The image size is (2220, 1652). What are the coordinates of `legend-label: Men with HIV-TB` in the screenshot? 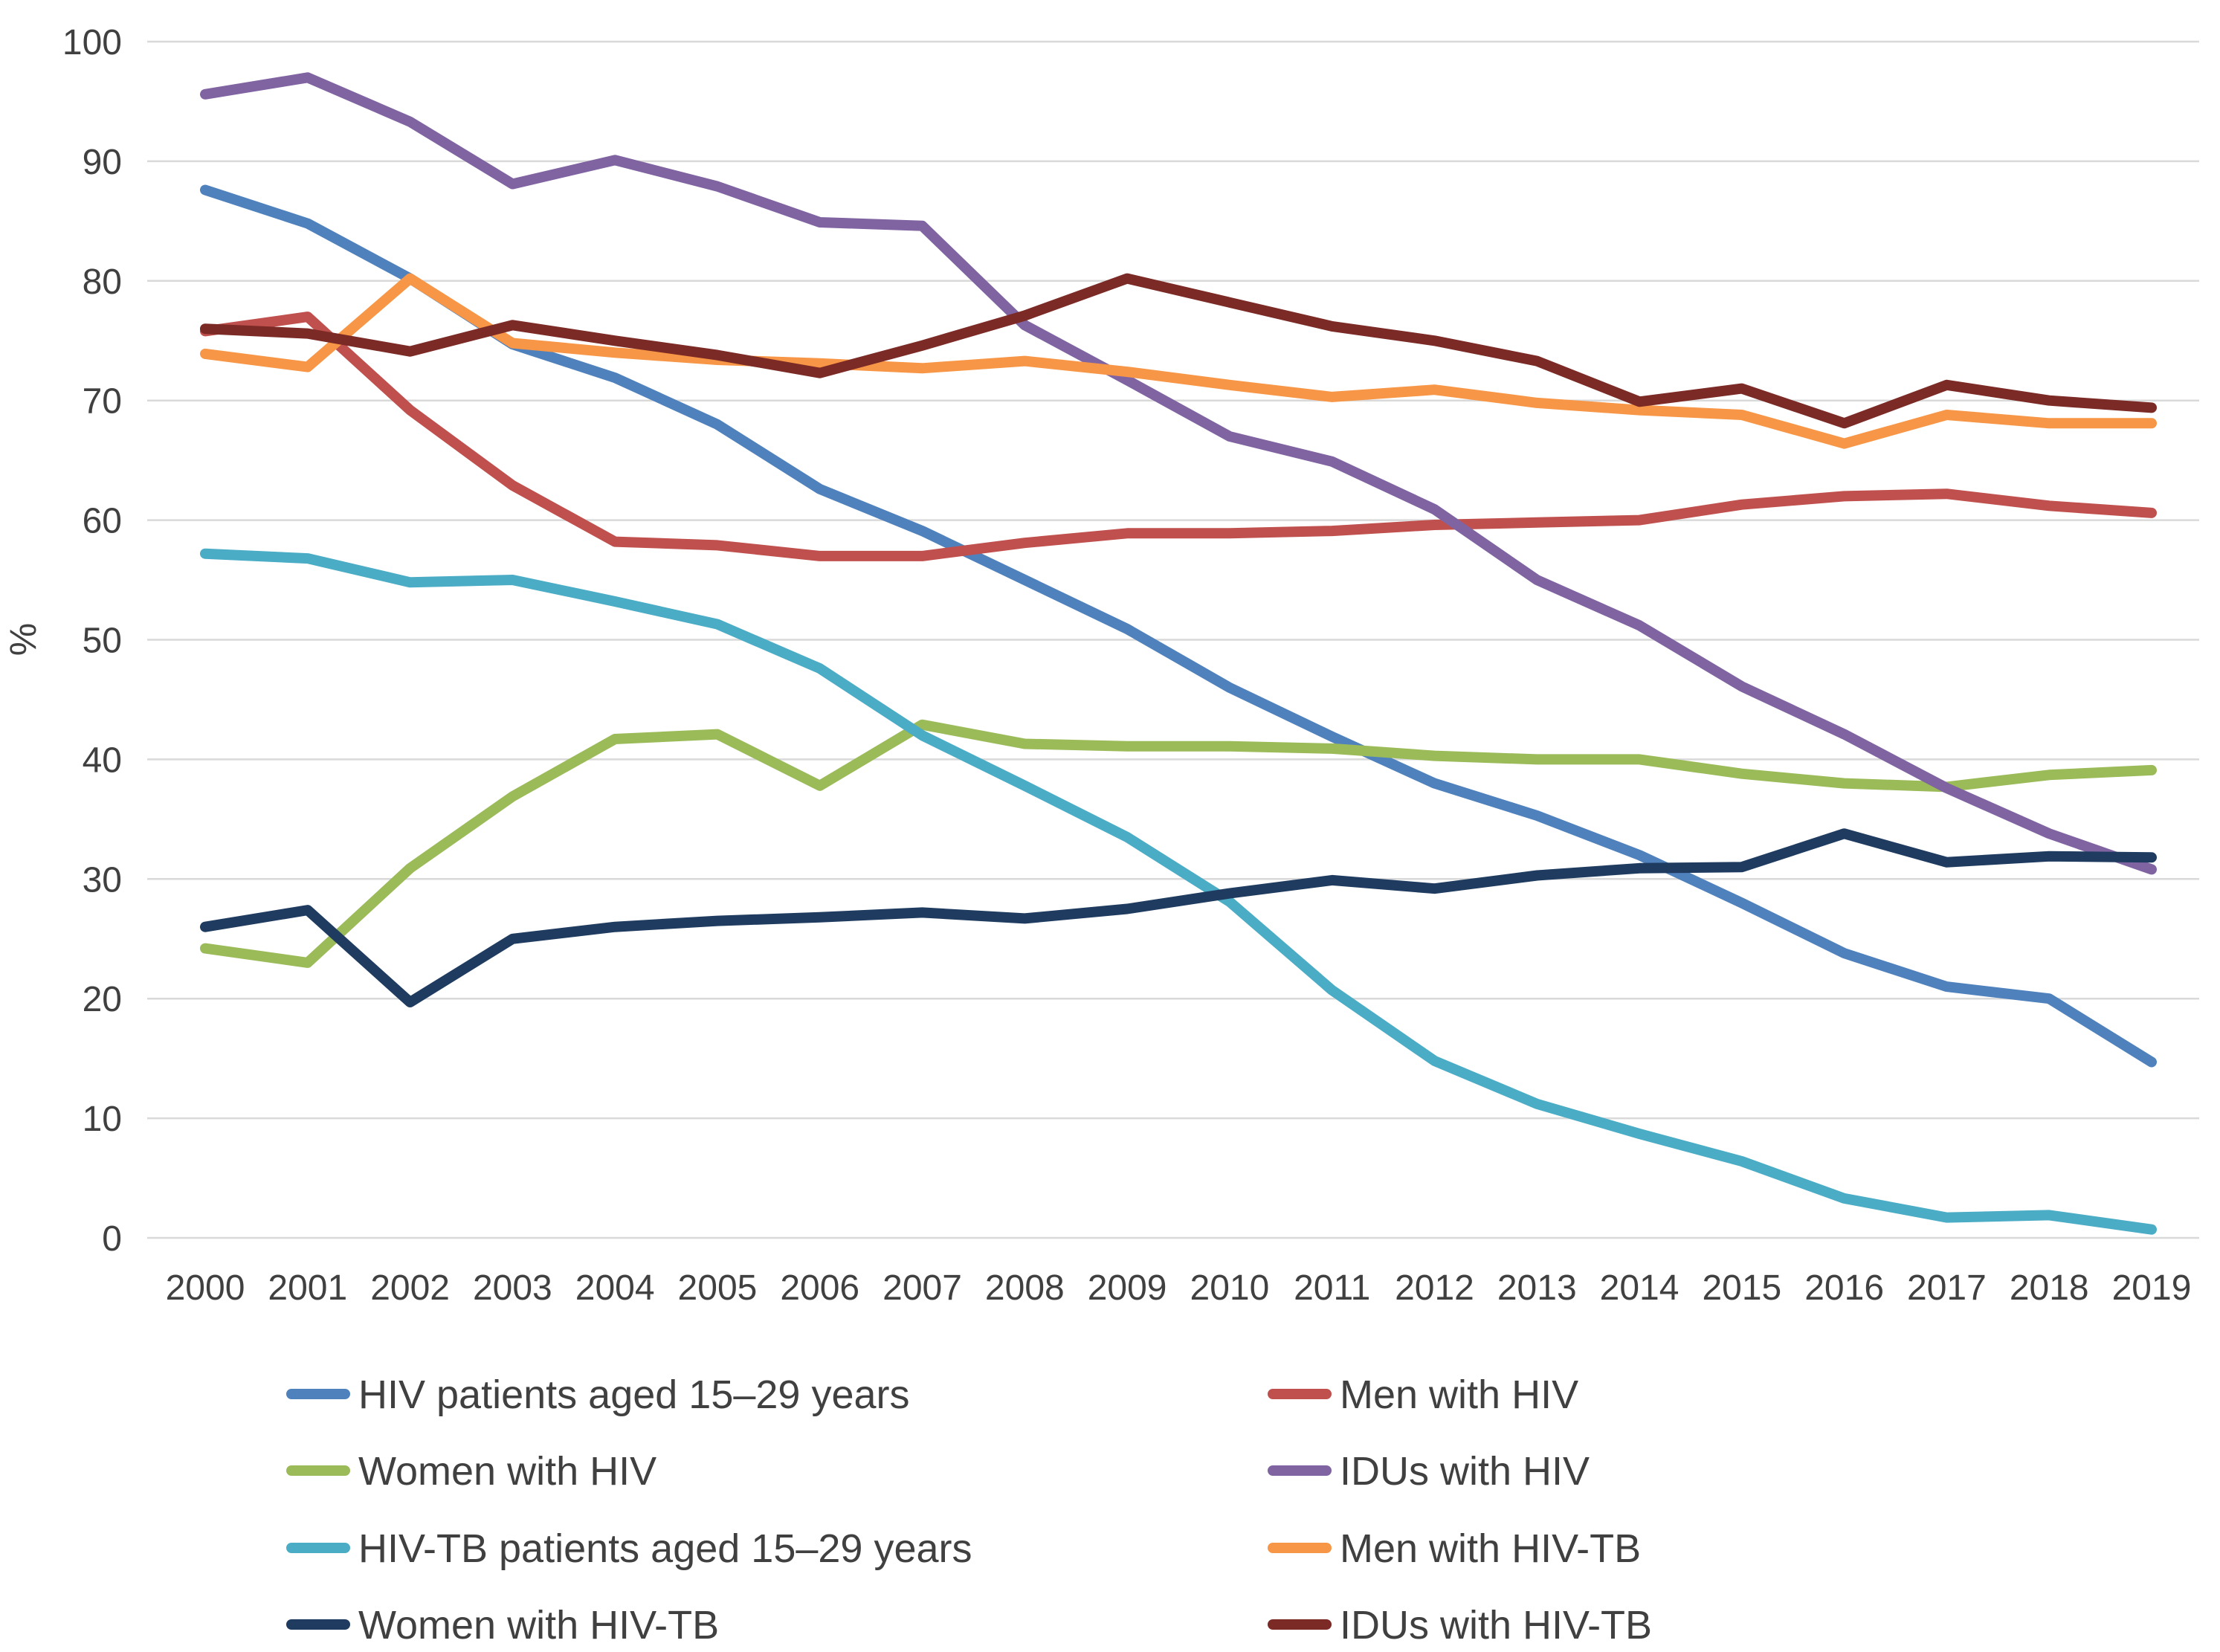 It's located at (1490, 1548).